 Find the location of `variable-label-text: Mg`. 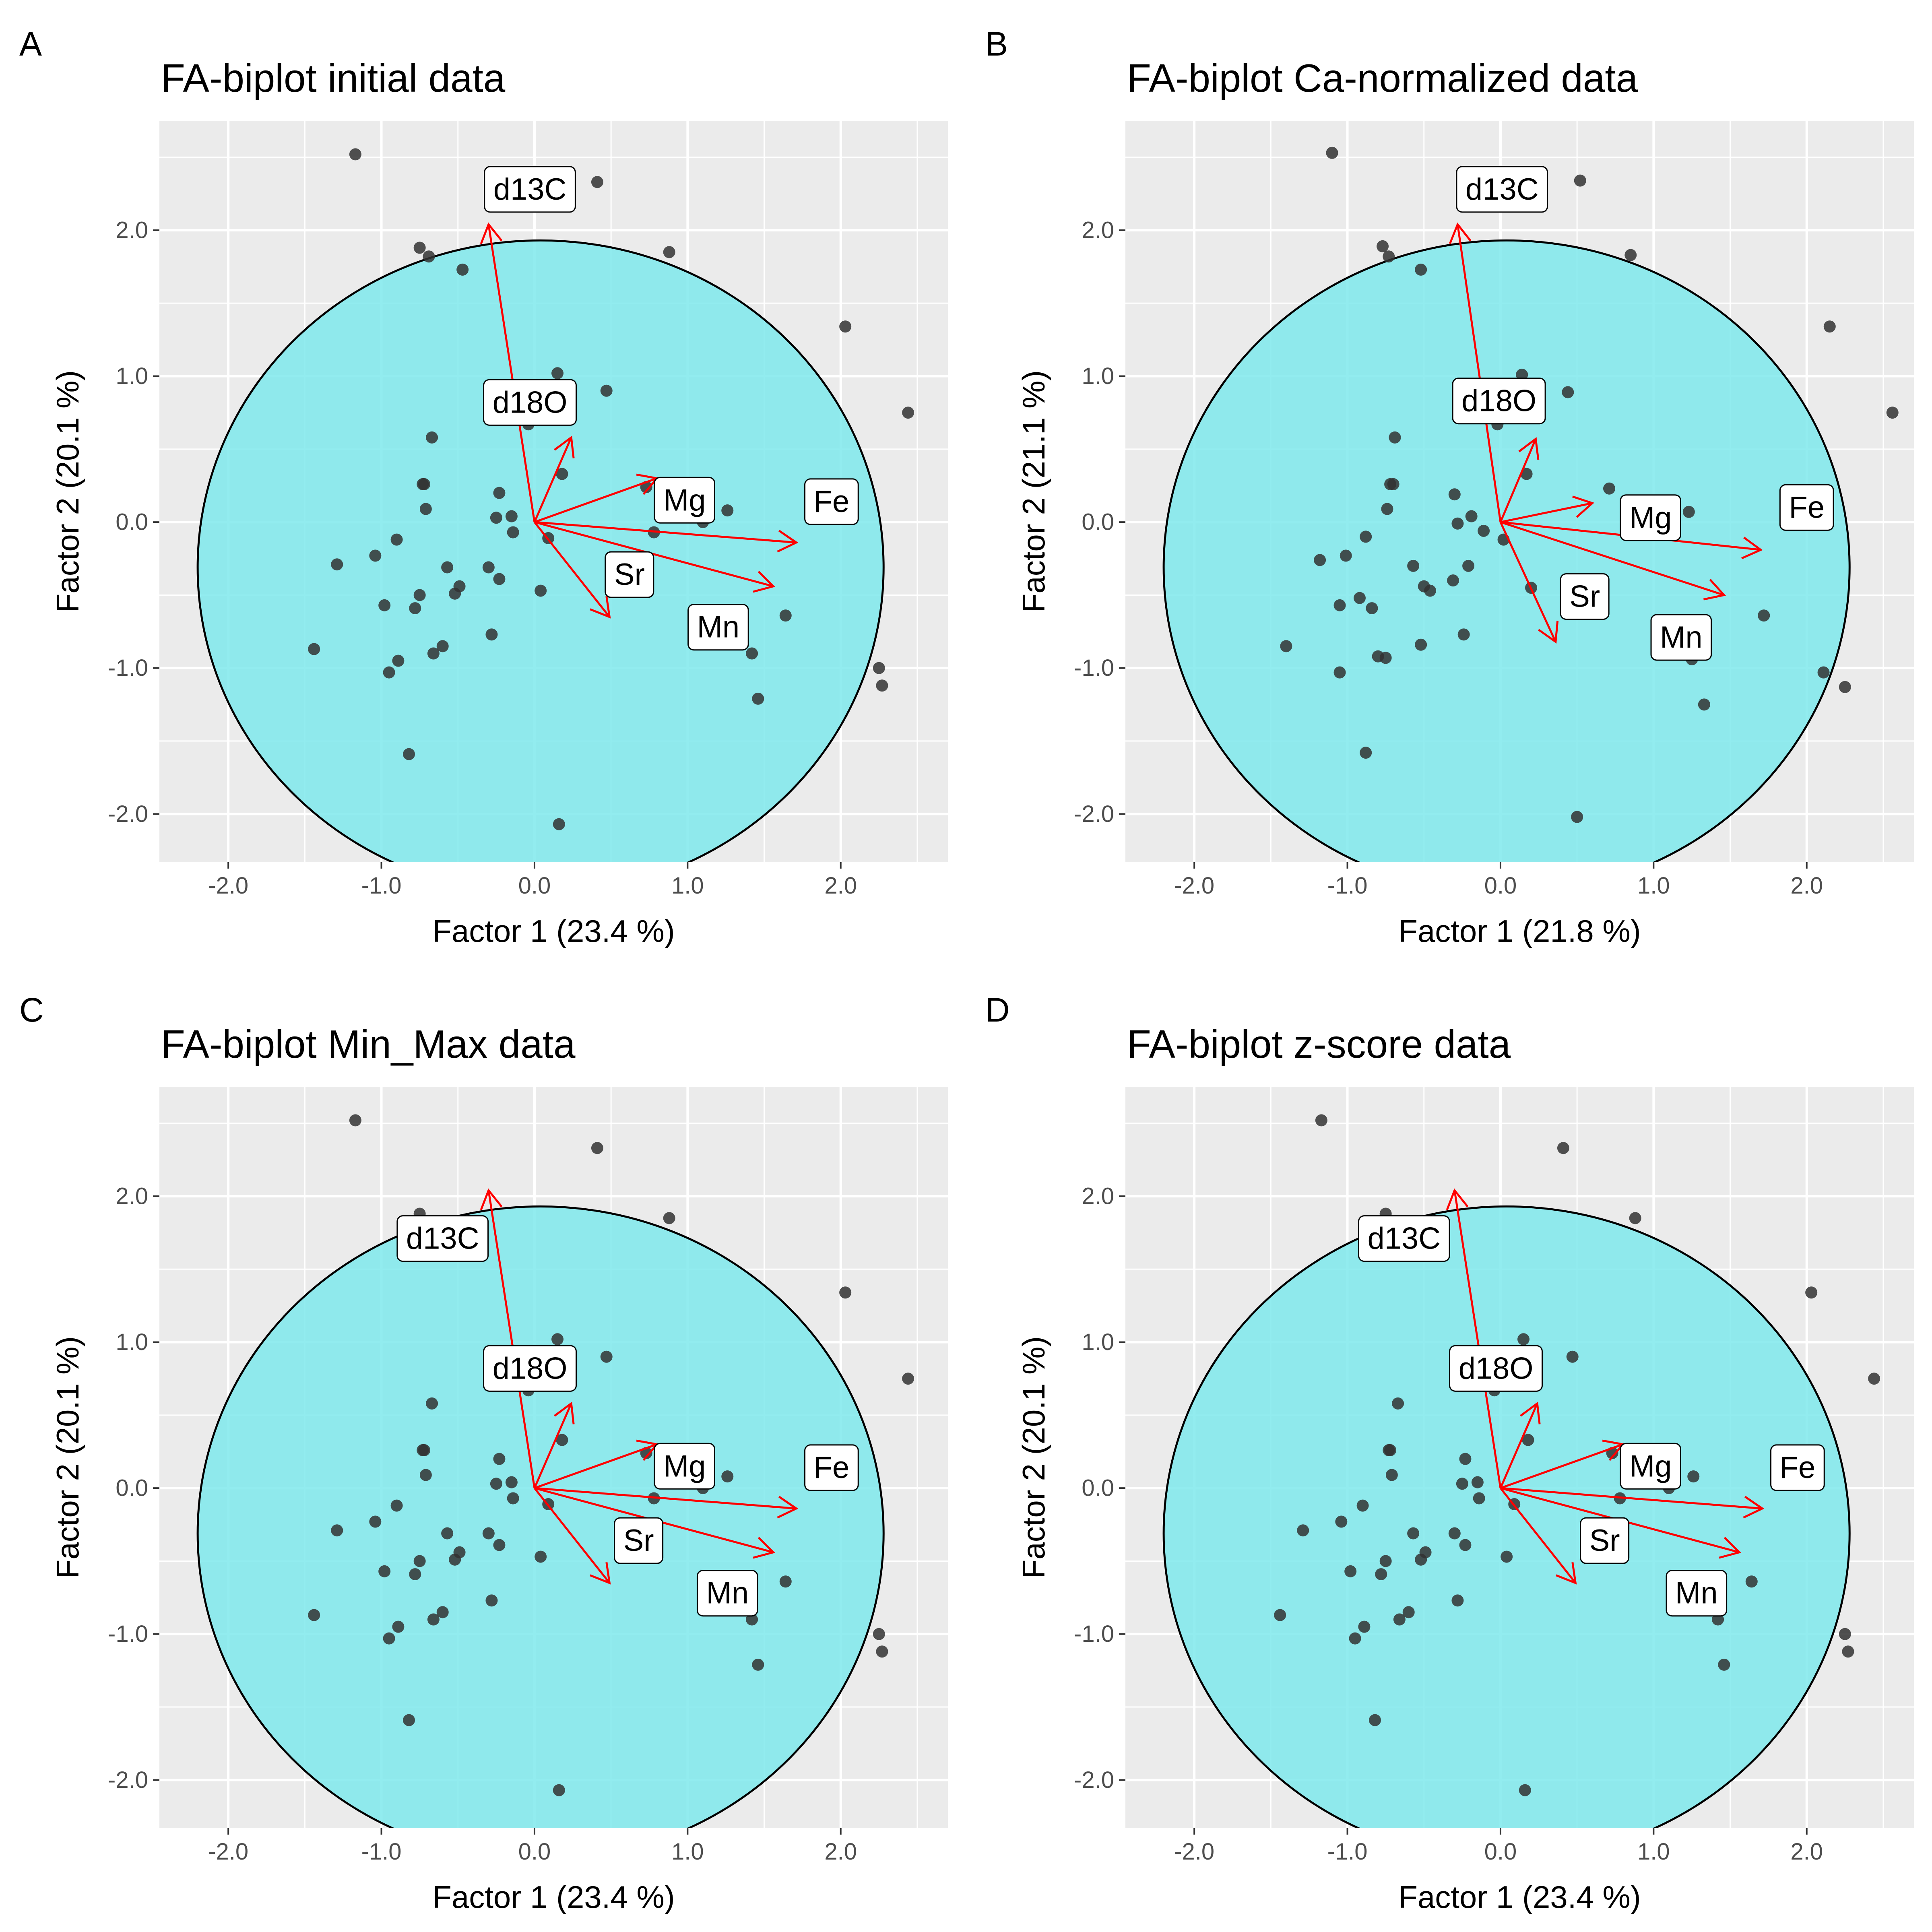

variable-label-text: Mg is located at coordinates (684, 500).